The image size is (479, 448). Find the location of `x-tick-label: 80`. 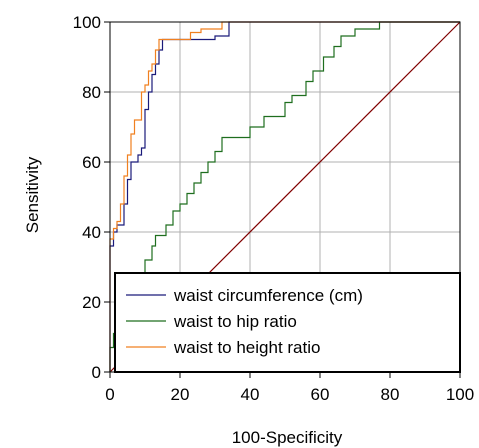

x-tick-label: 80 is located at coordinates (390, 394).